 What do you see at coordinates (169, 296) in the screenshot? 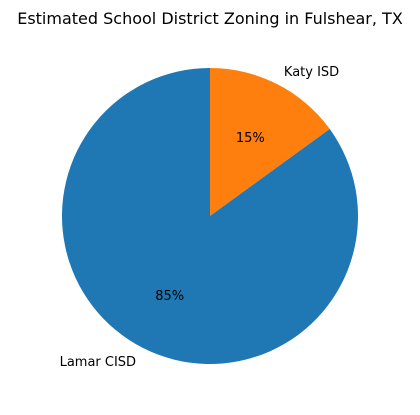
I see `slice-percent-lamar-cisd: 85%` at bounding box center [169, 296].